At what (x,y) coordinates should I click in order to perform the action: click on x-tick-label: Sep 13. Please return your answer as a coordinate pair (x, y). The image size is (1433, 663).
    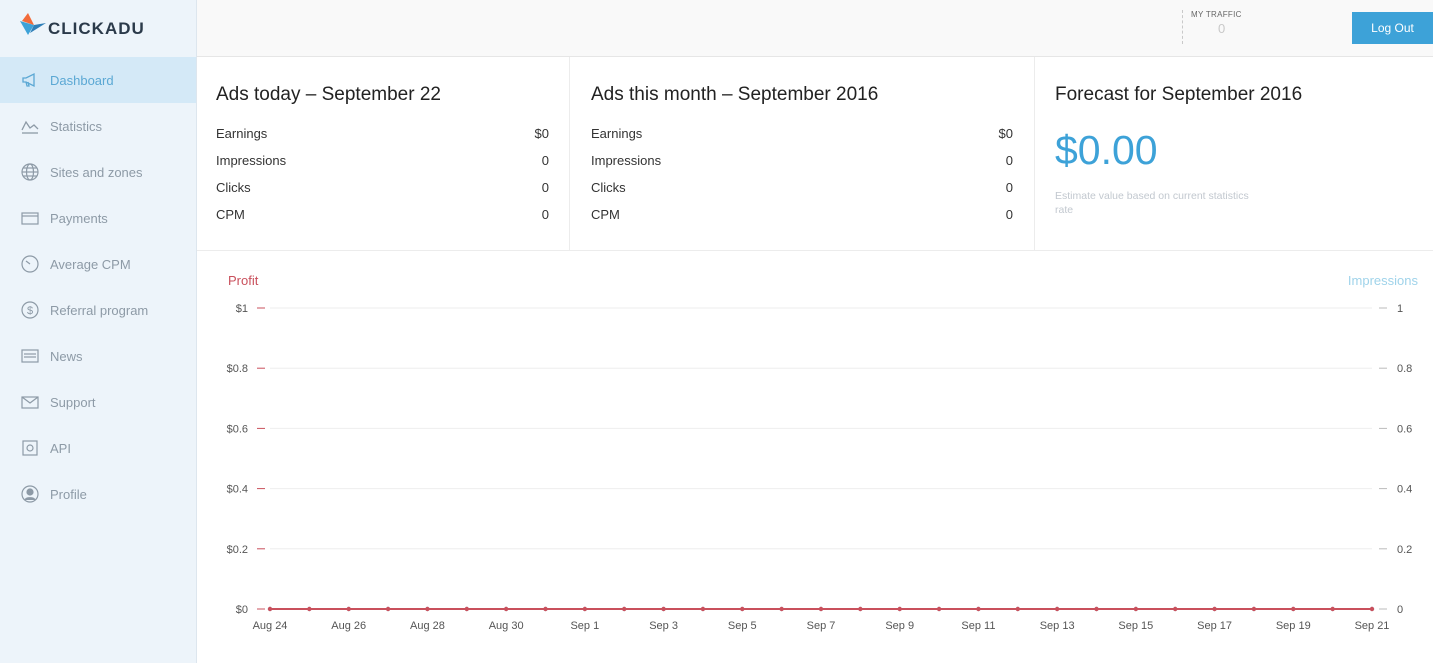
    Looking at the image, I should click on (1057, 626).